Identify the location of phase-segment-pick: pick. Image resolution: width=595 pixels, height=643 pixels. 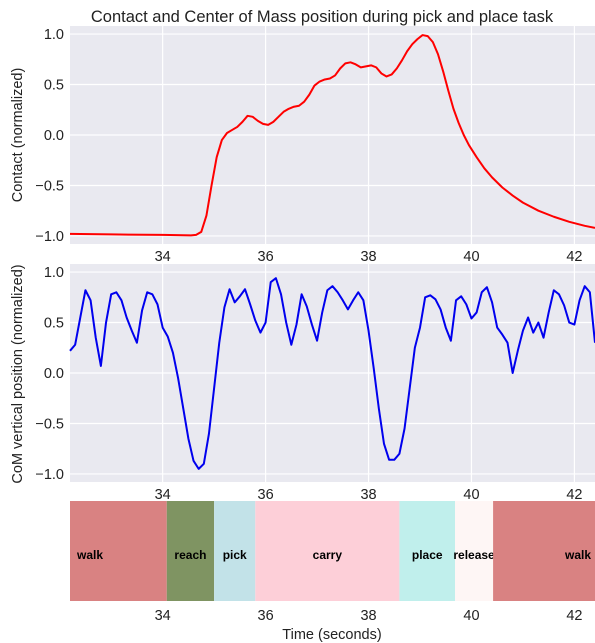
(235, 551).